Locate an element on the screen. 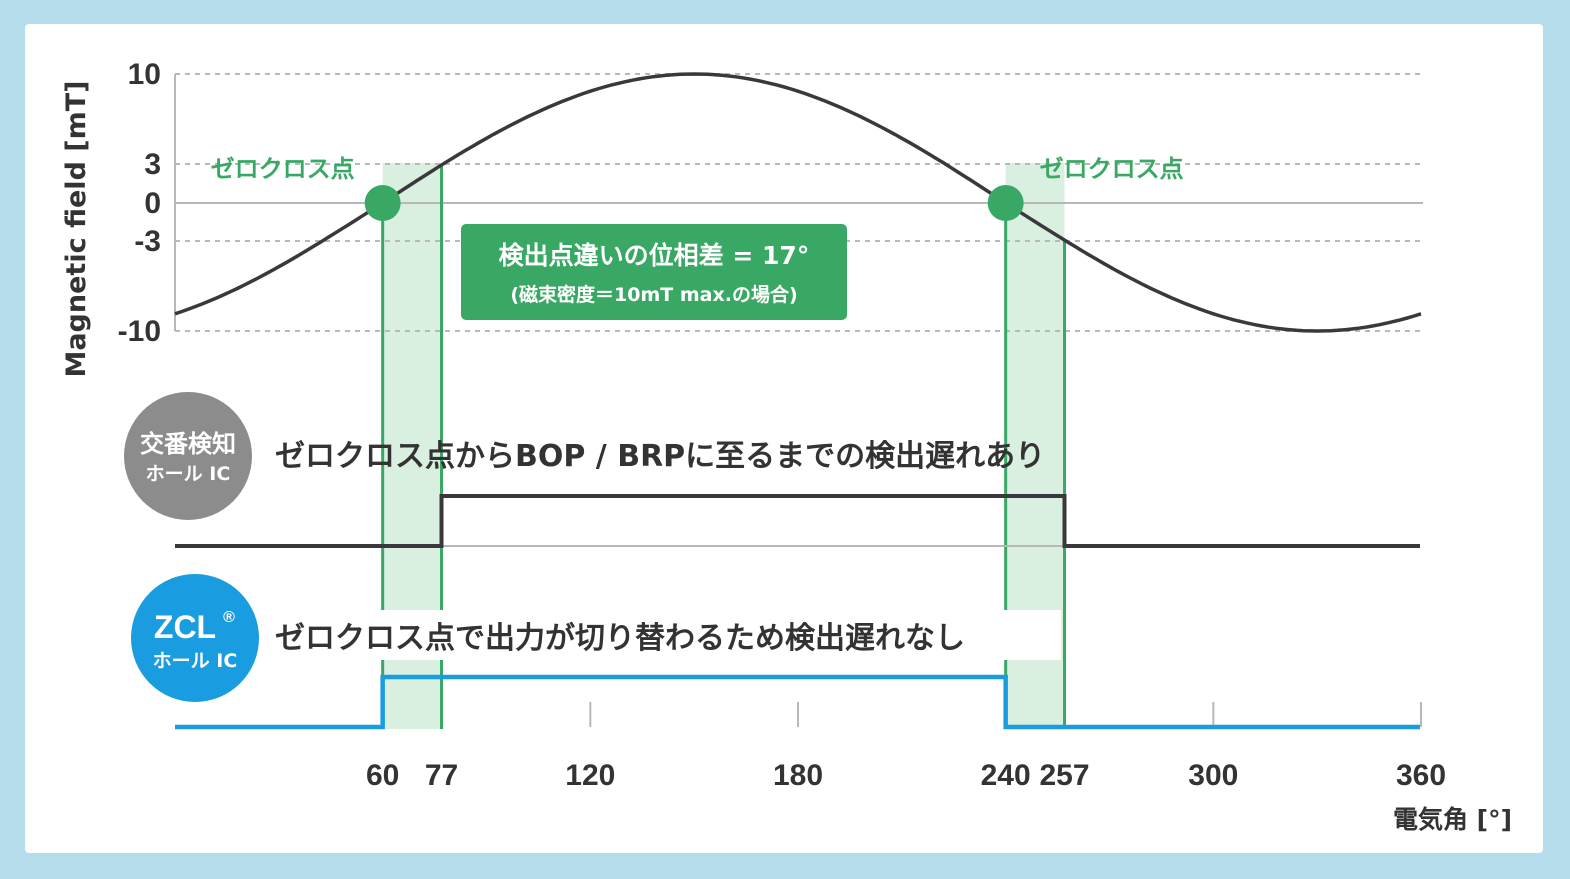  registered-mark: ® is located at coordinates (229, 617).